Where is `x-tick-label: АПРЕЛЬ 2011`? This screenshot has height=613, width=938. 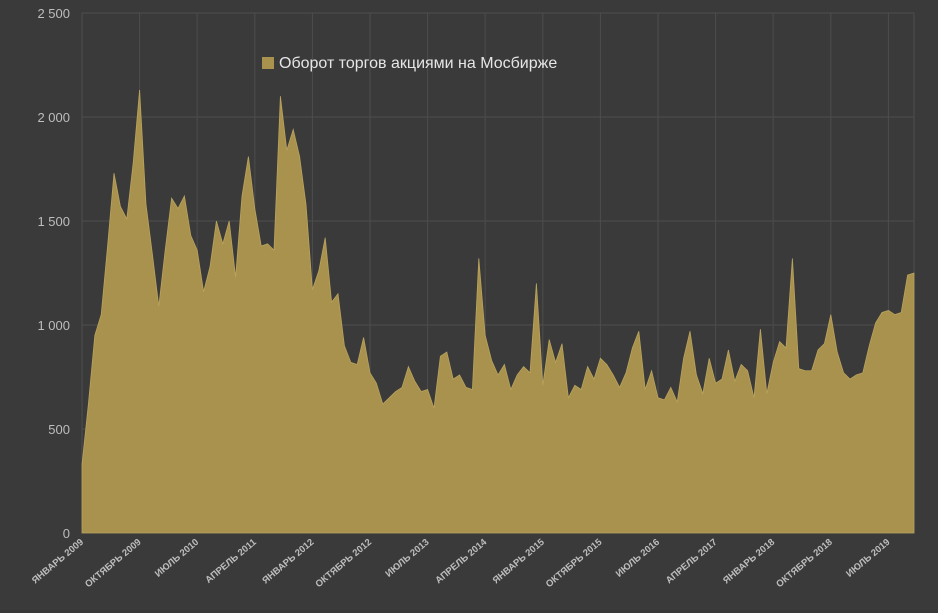
x-tick-label: АПРЕЛЬ 2011 is located at coordinates (231, 560).